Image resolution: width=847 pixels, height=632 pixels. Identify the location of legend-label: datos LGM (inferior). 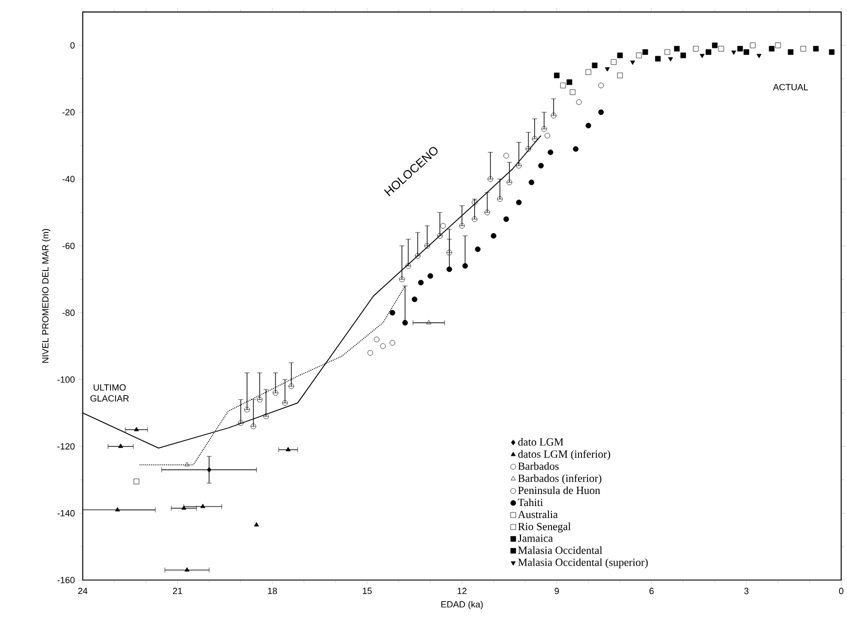
(564, 455).